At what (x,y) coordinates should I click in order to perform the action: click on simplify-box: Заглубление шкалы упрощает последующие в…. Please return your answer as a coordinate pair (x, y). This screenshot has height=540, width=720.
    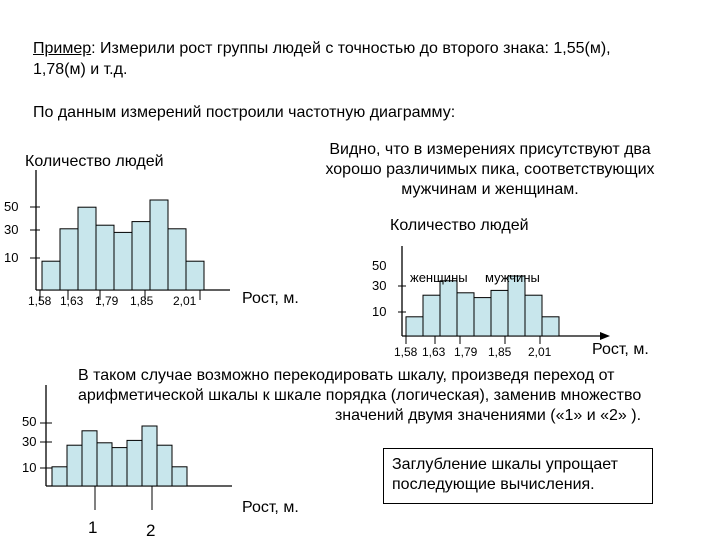
    Looking at the image, I should click on (518, 476).